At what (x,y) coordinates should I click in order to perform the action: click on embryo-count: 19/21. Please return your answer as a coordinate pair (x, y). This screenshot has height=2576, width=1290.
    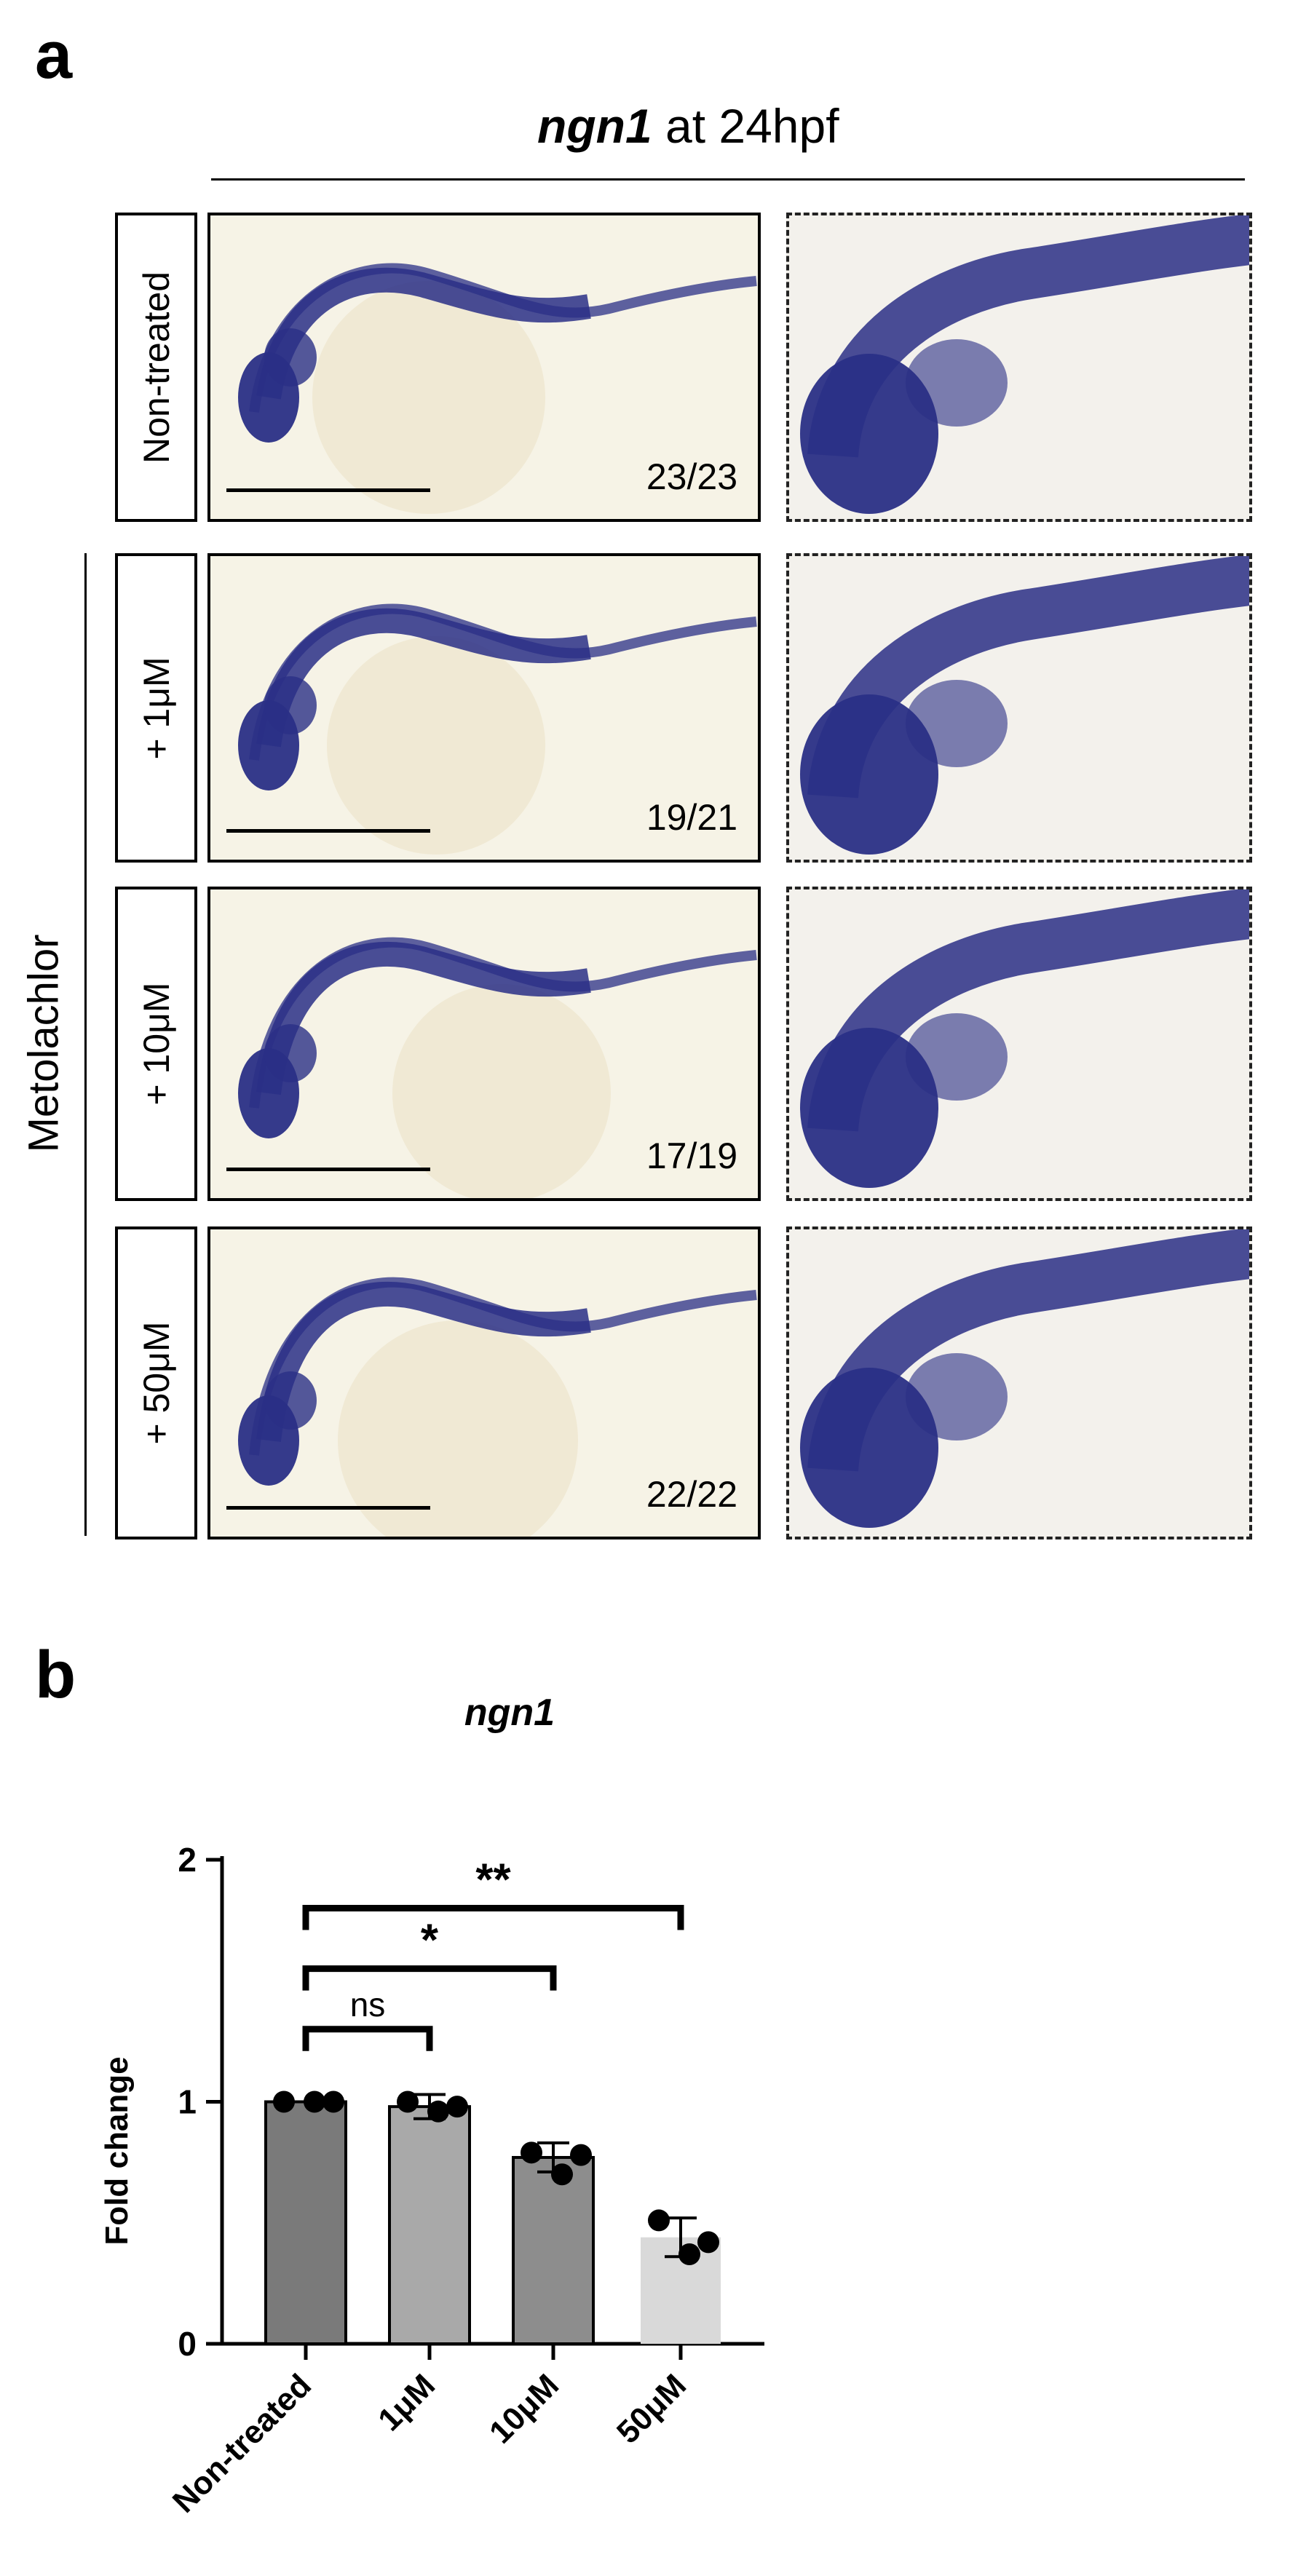
    Looking at the image, I should click on (691, 817).